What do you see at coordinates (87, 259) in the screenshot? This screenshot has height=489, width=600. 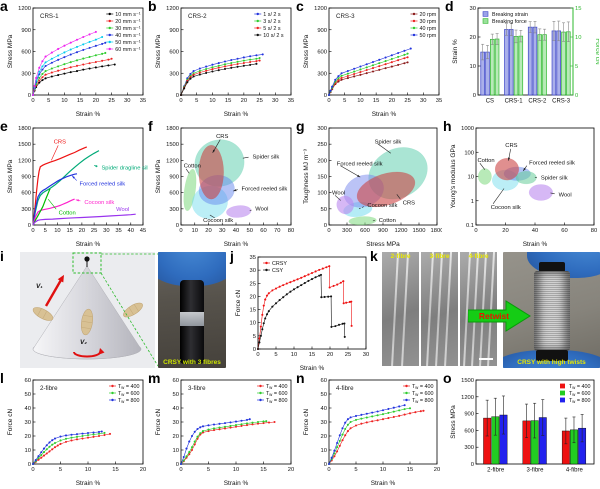 I see `spindle-icon` at bounding box center [87, 259].